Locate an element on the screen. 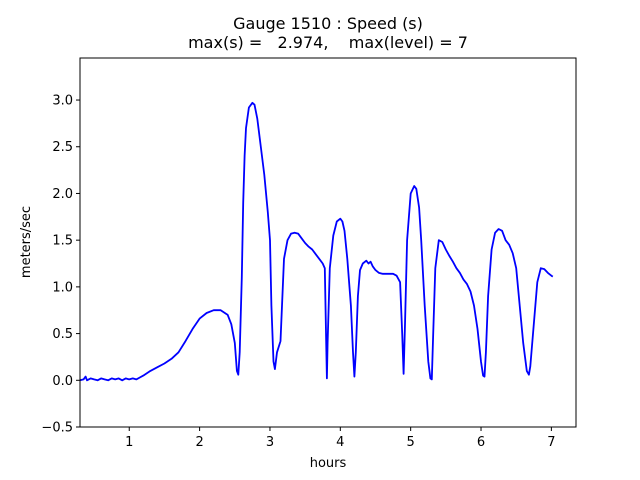 The width and height of the screenshot is (640, 480). y-tick-label: 1.5 is located at coordinates (62, 241).